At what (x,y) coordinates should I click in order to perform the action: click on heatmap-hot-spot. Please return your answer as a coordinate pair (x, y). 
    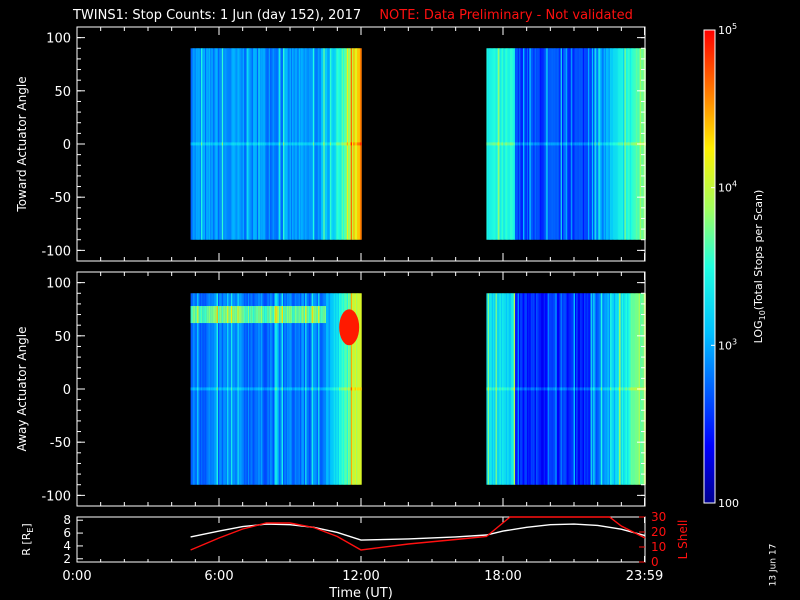
    Looking at the image, I should click on (349, 327).